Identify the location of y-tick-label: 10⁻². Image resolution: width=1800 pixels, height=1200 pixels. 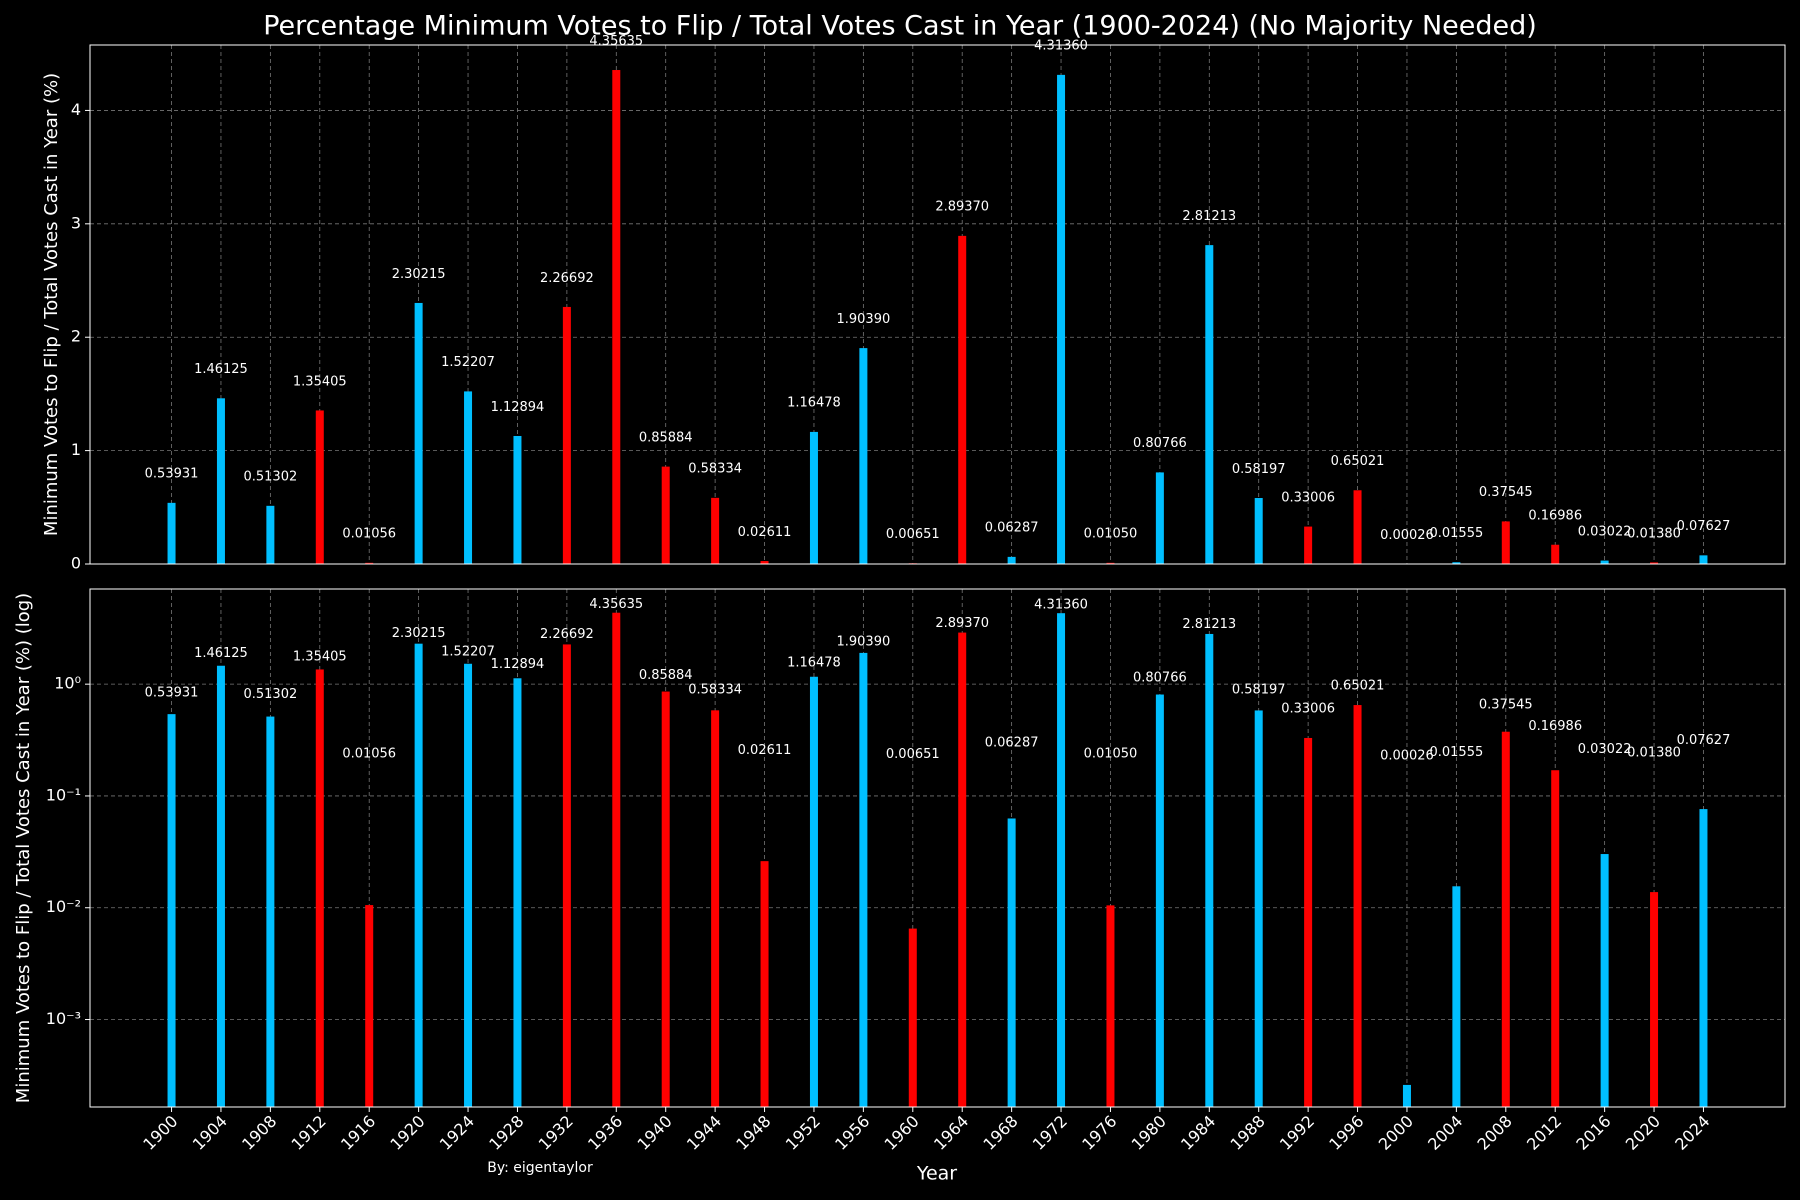
(63, 906).